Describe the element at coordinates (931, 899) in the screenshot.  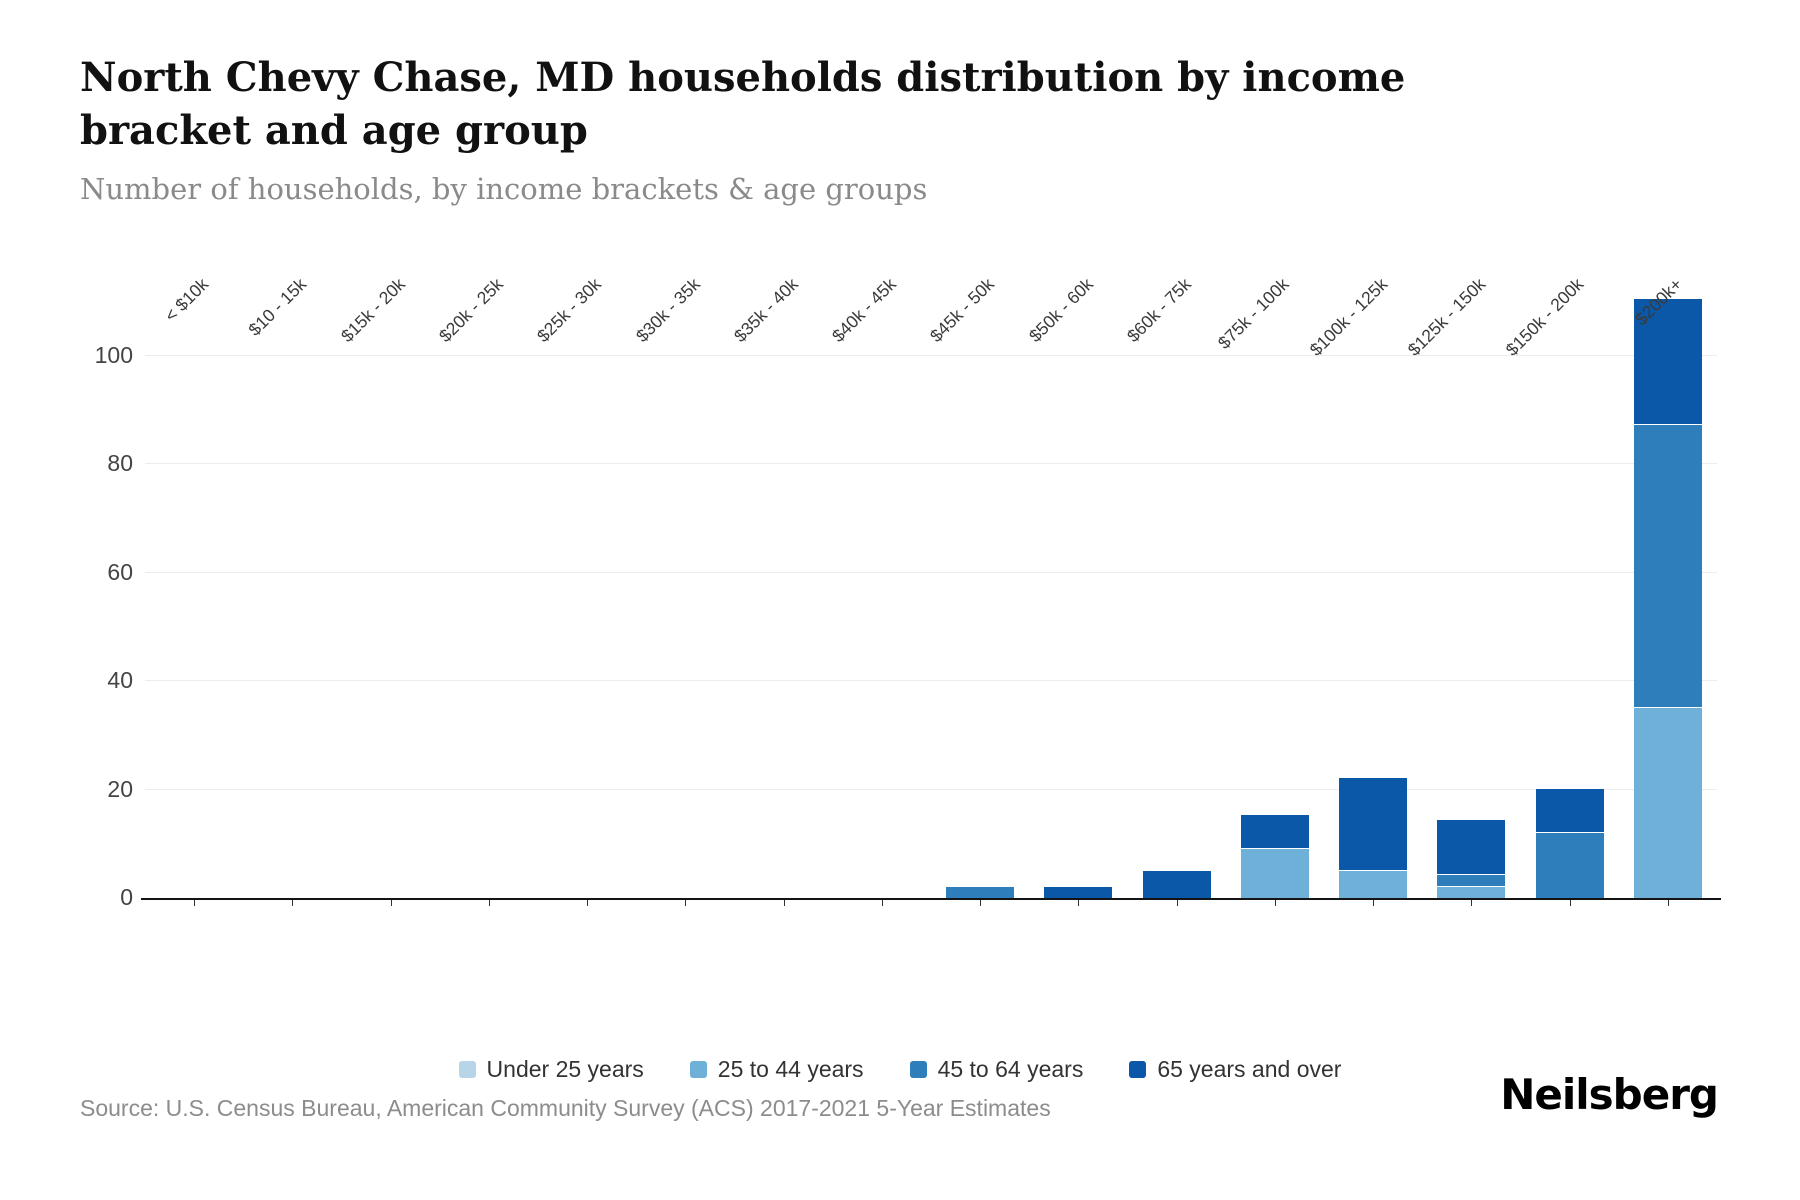
I see `x-axis-line` at that location.